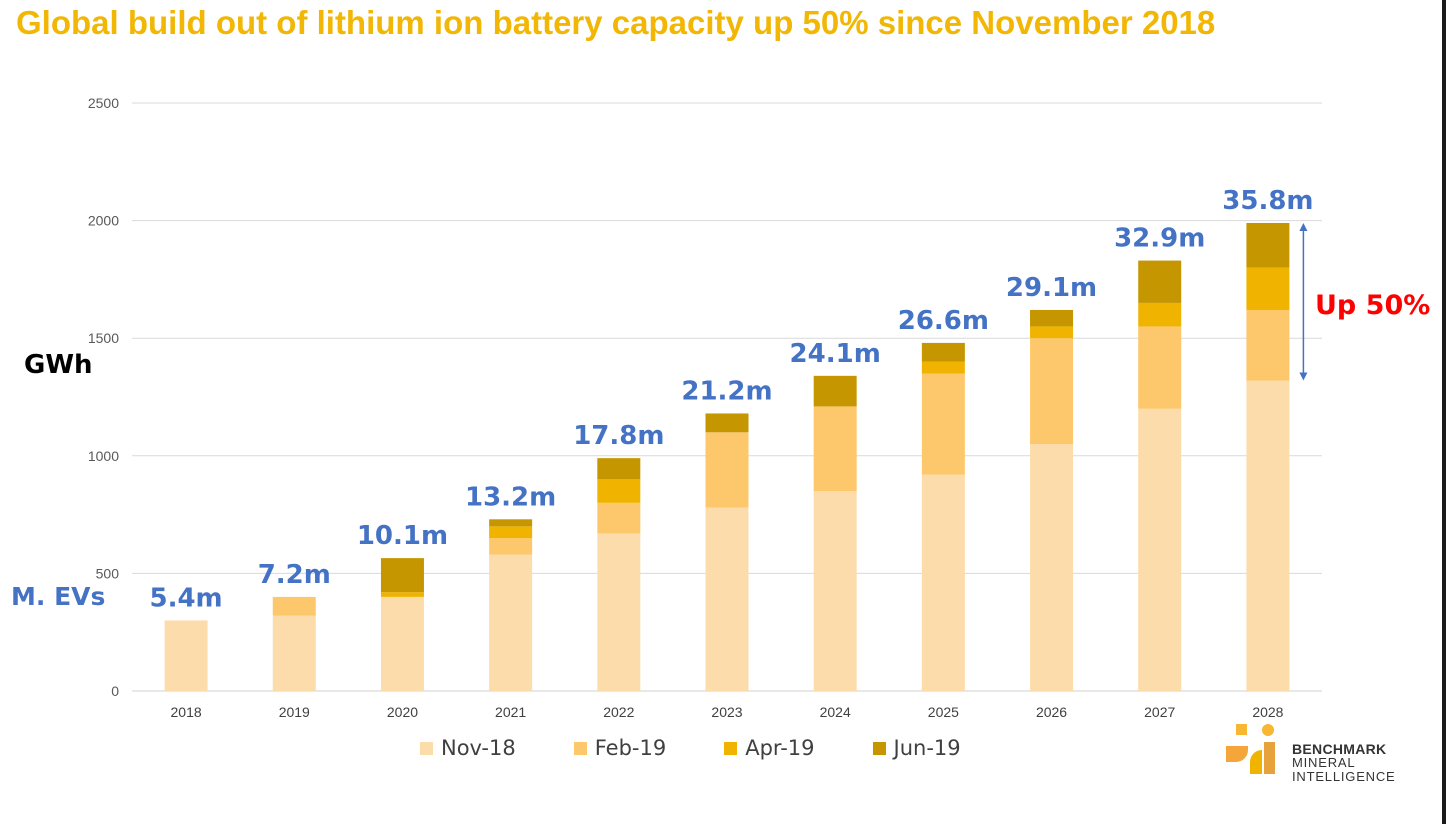 This screenshot has width=1446, height=824. What do you see at coordinates (103, 456) in the screenshot?
I see `y-tick-label: 1000` at bounding box center [103, 456].